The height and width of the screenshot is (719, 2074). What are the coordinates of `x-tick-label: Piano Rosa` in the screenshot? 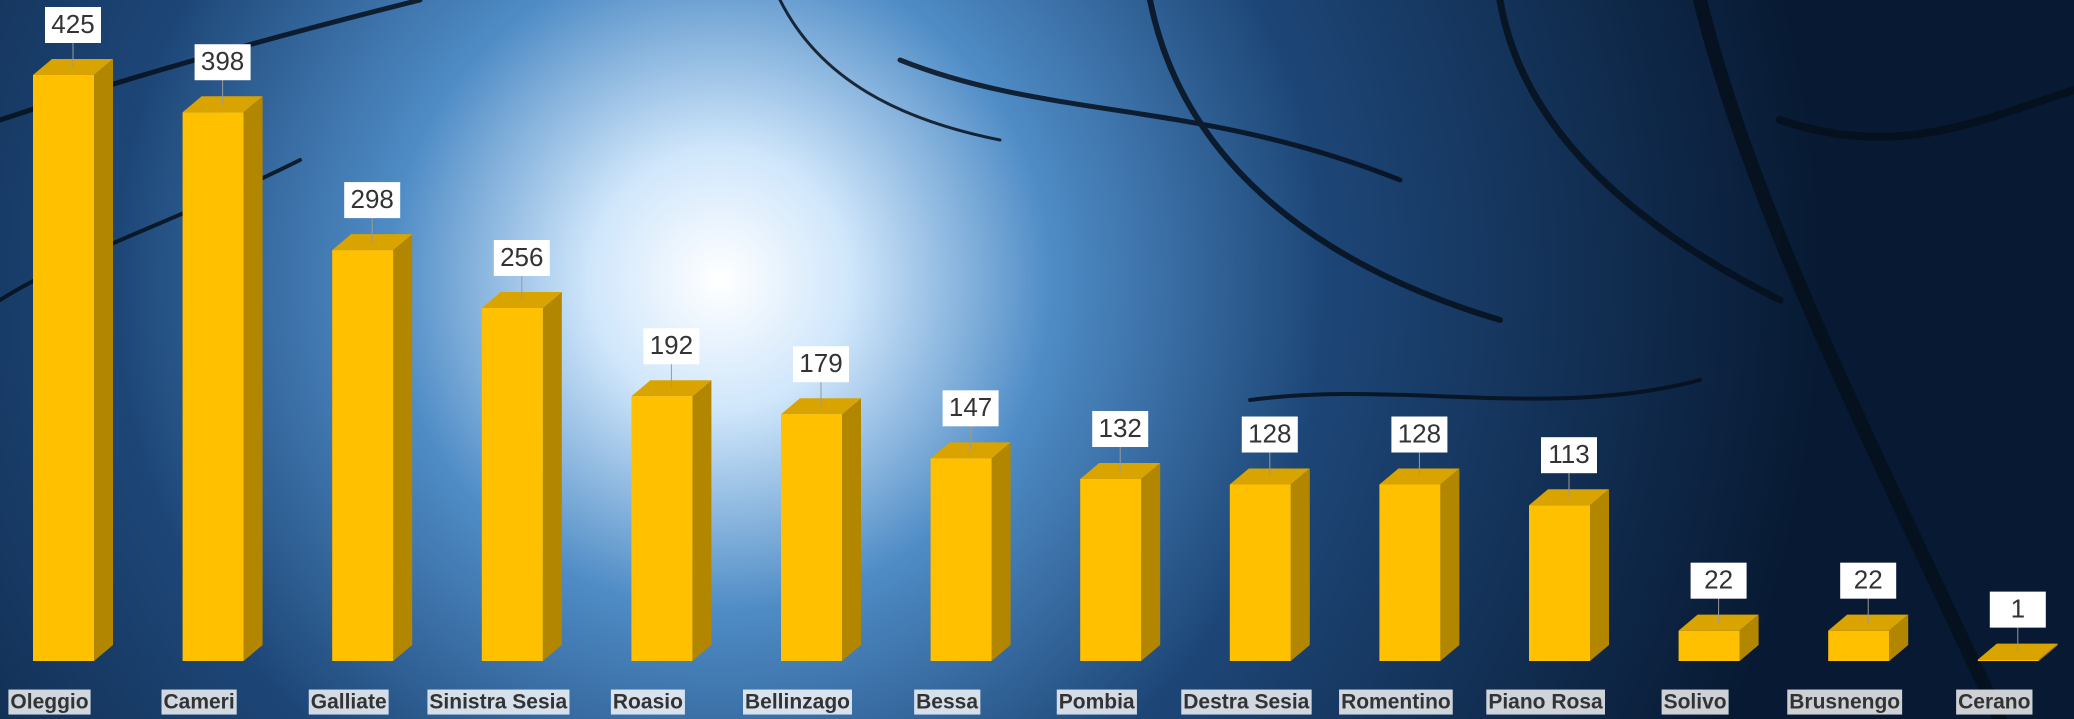 It's located at (1545, 702).